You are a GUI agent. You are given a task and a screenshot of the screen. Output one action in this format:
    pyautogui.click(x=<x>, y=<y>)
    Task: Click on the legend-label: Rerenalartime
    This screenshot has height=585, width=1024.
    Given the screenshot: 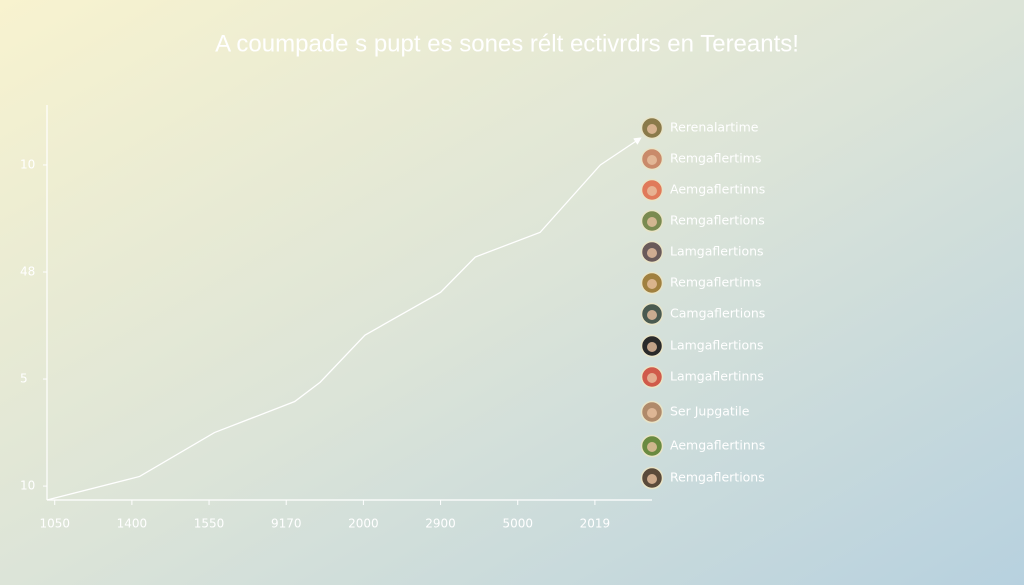 What is the action you would take?
    pyautogui.click(x=714, y=127)
    